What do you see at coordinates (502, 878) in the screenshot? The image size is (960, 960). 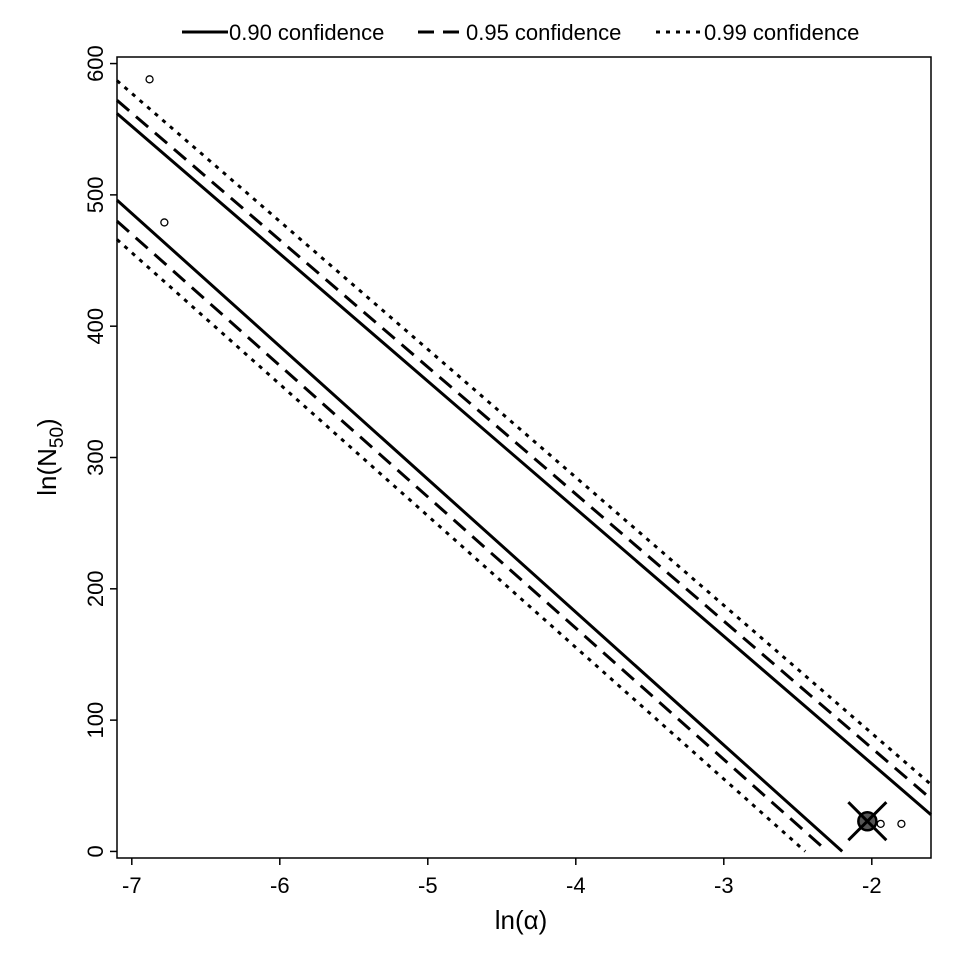 I see `x-axis: -7 -6 -5 -4 -3 -2` at bounding box center [502, 878].